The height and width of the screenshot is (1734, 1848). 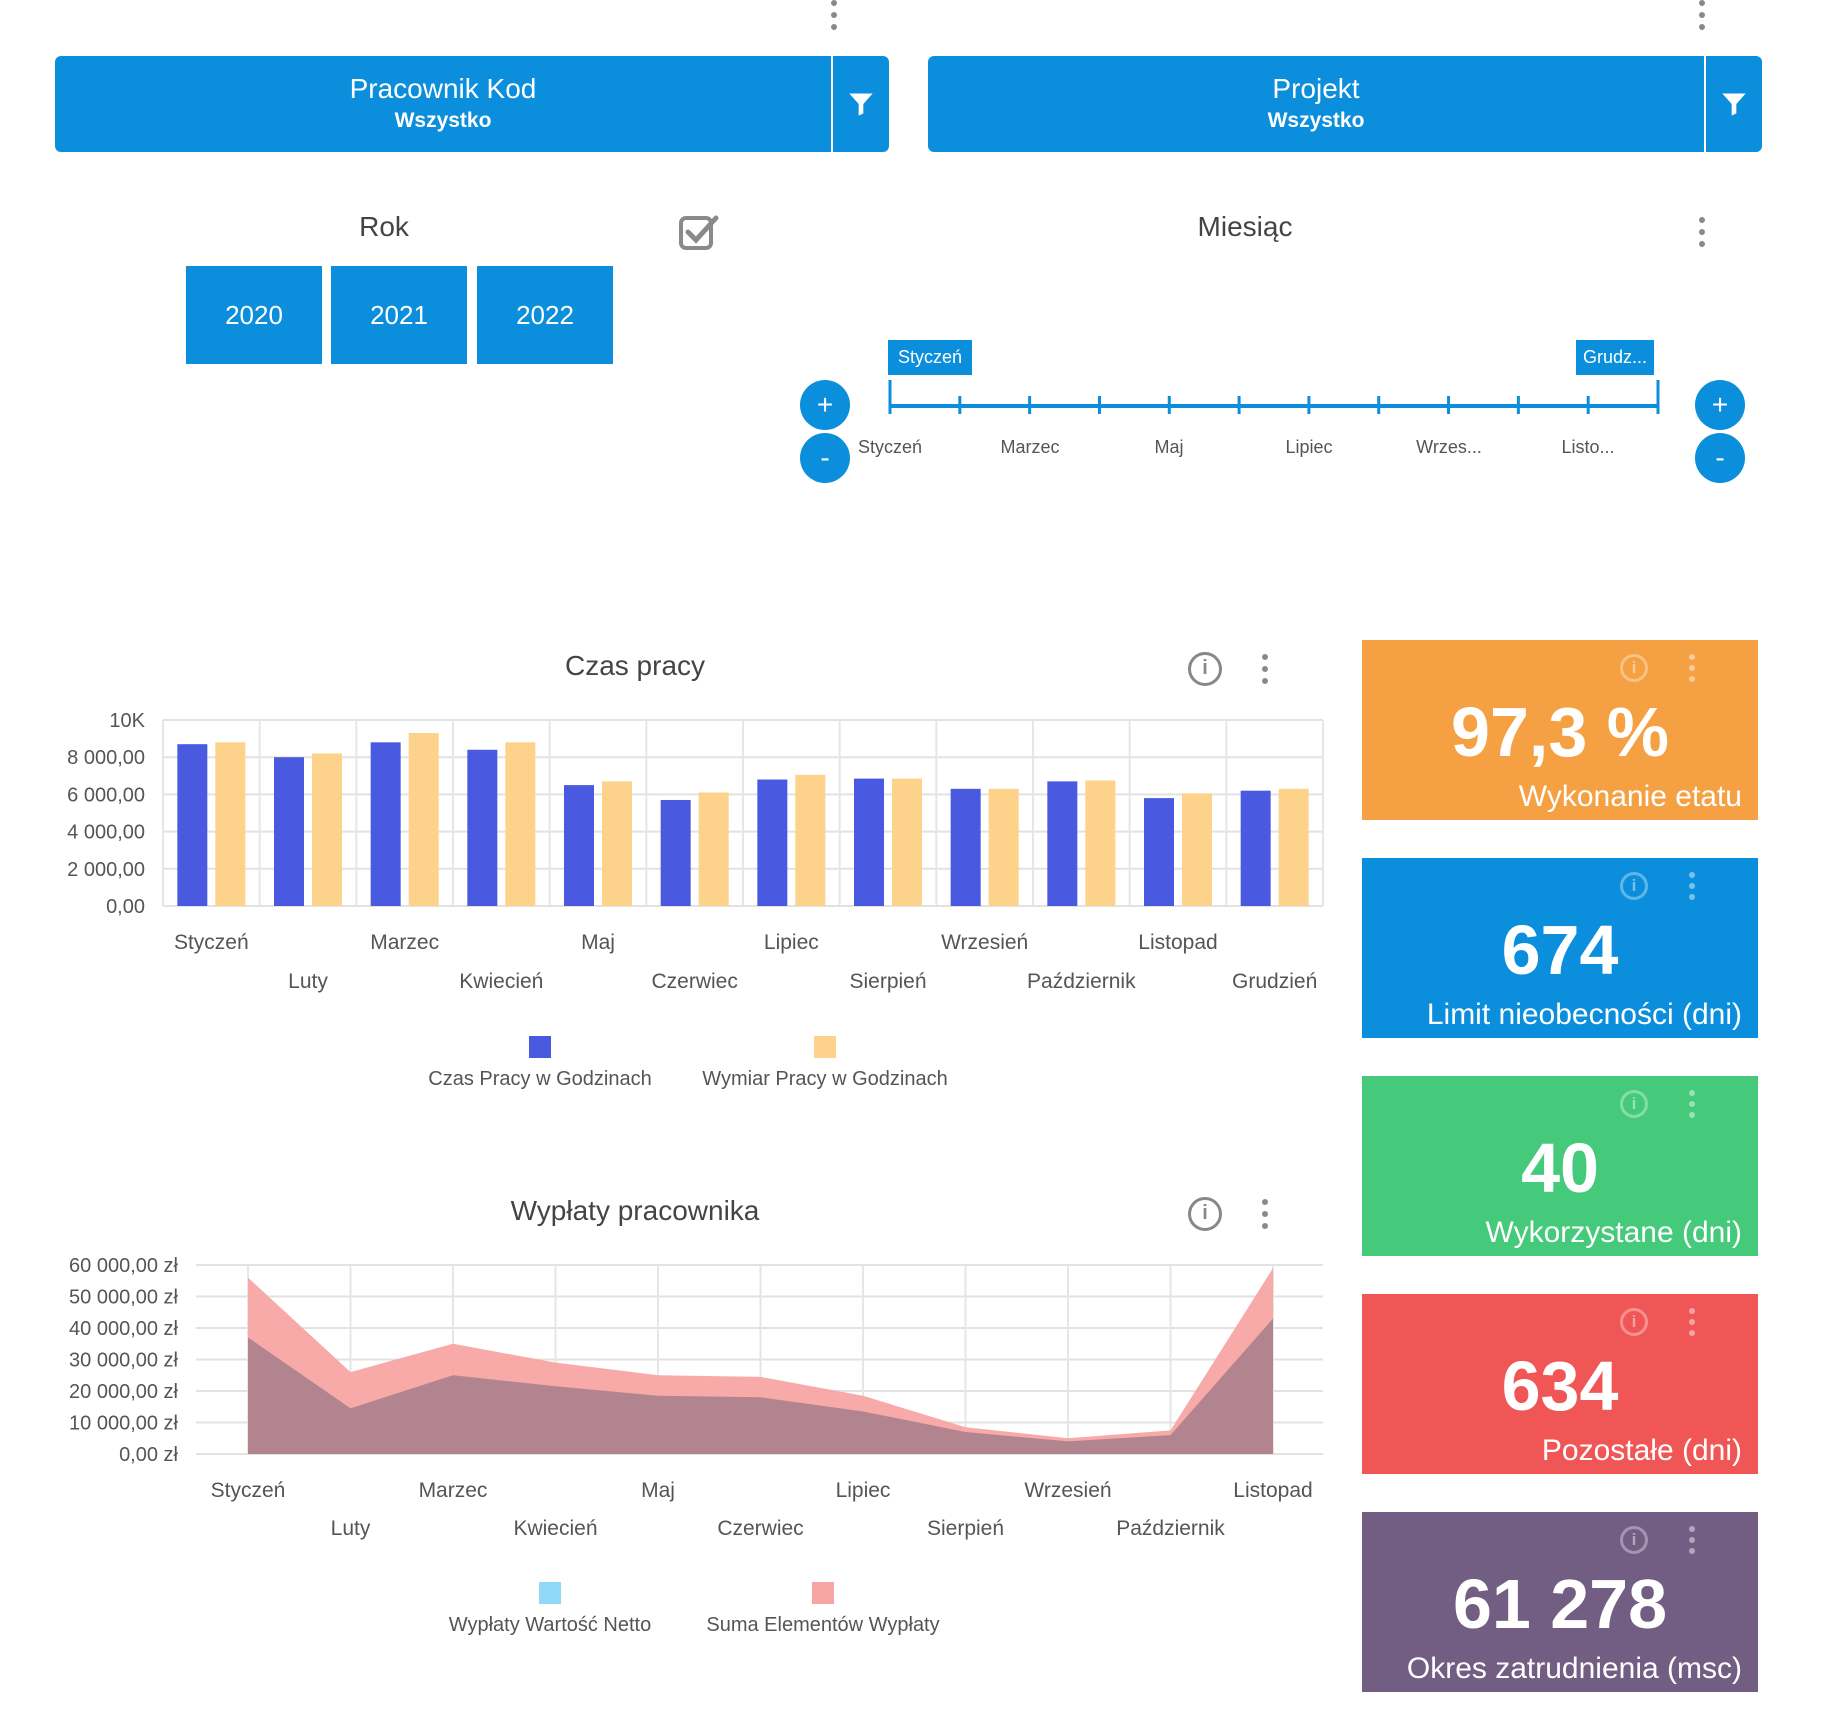 What do you see at coordinates (1317, 104) in the screenshot?
I see `project-filter-main: Projekt Wszystko` at bounding box center [1317, 104].